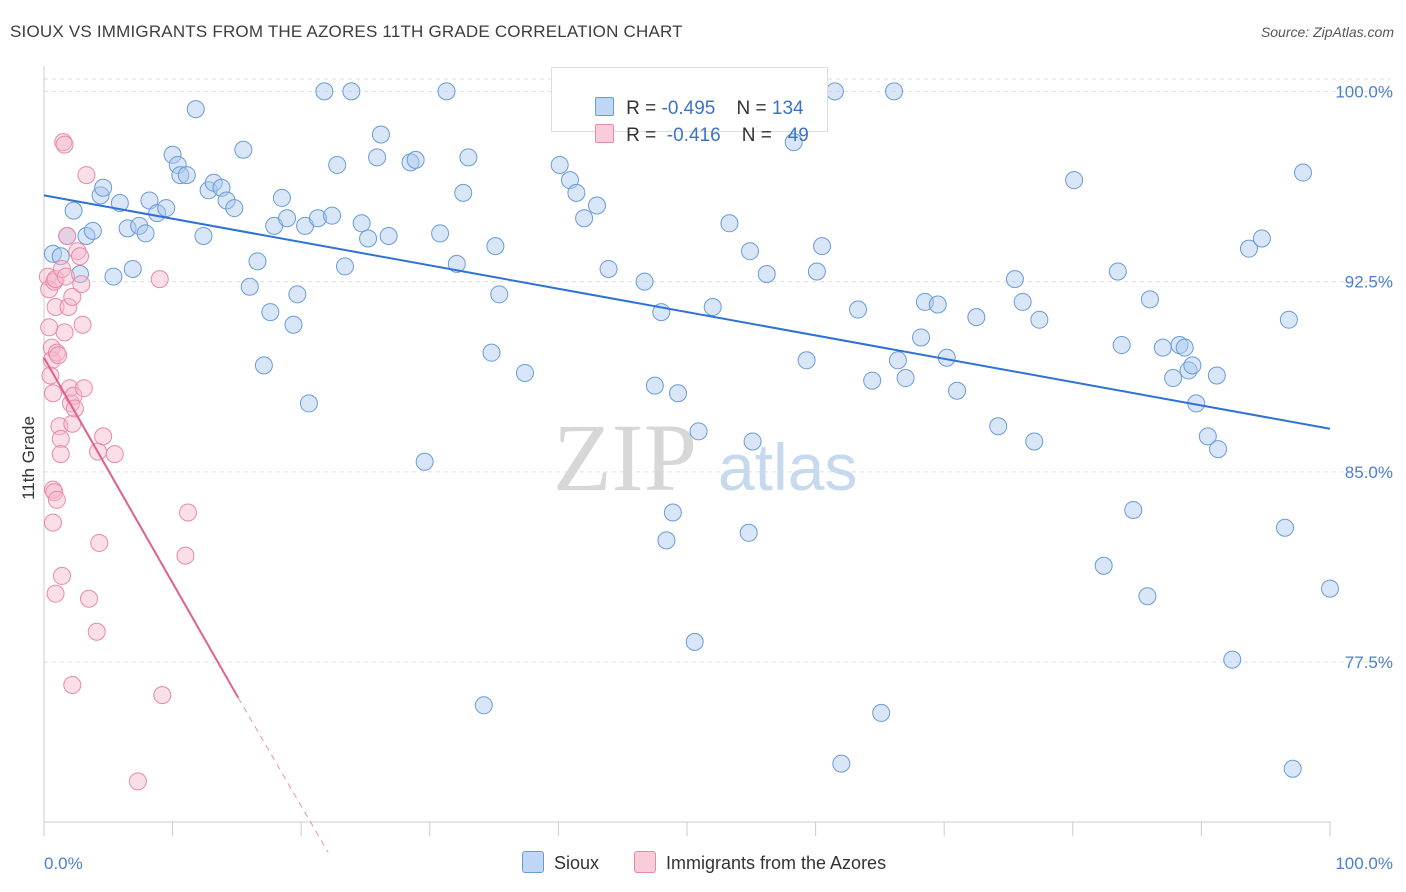 This screenshot has height=892, width=1406. Describe the element at coordinates (1369, 282) in the screenshot. I see `y-tick-label: 92.5%` at that location.